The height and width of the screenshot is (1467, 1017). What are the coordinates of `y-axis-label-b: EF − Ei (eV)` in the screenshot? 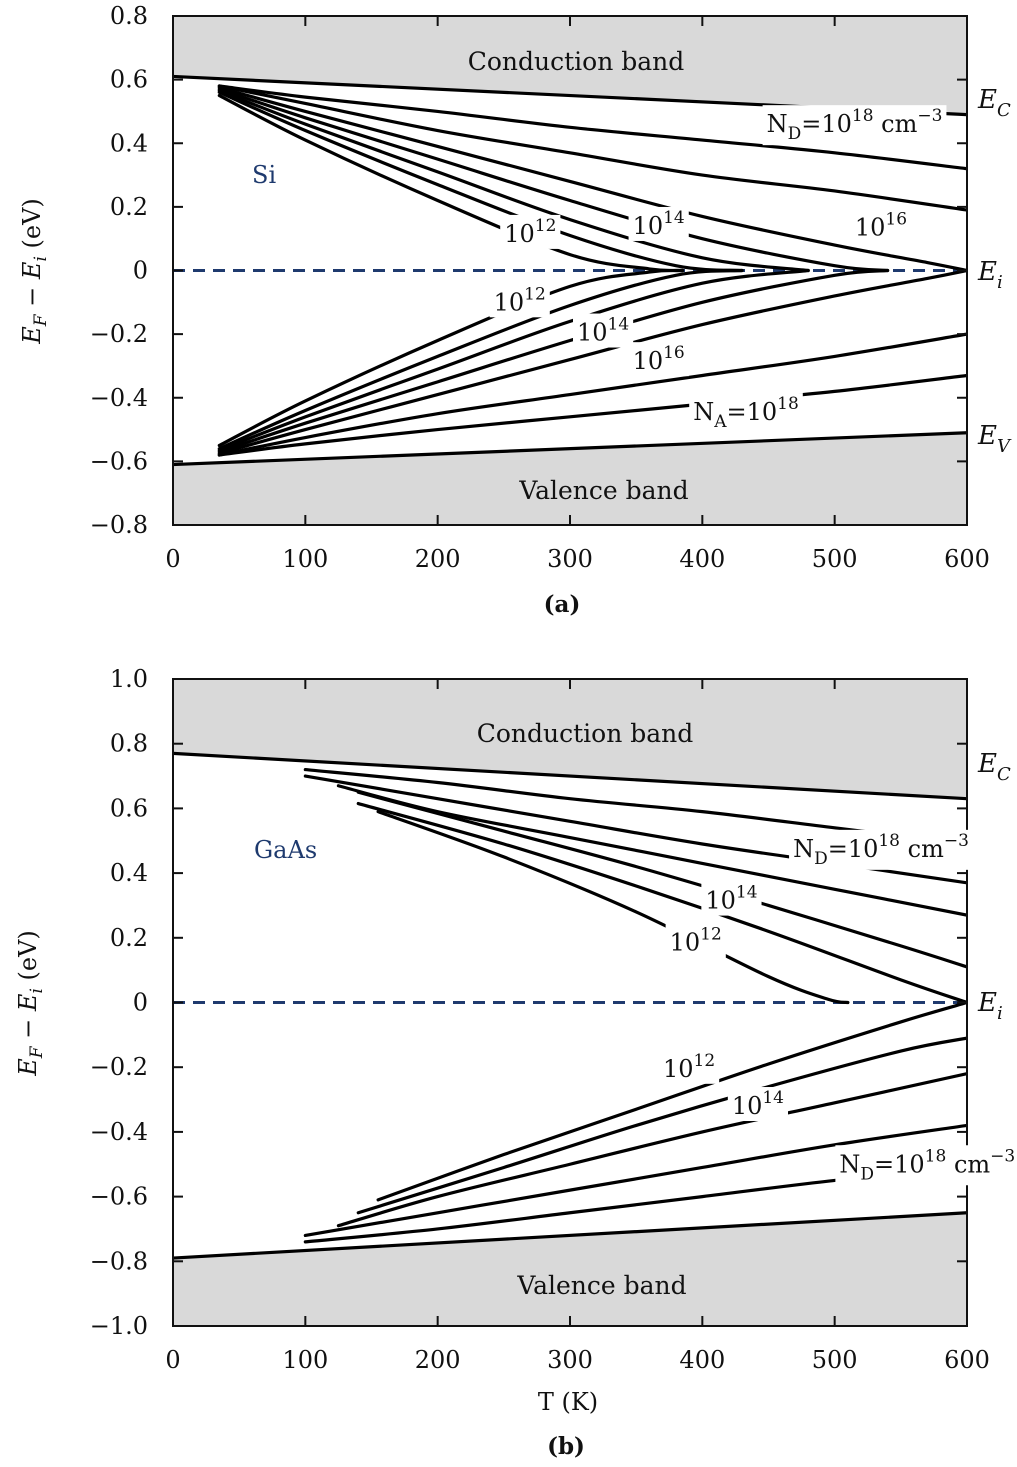 It's located at (30, 1003).